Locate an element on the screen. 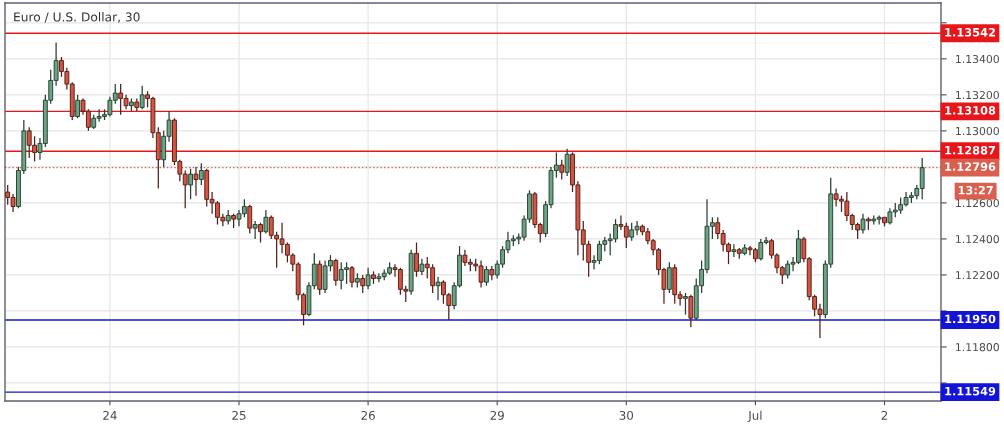 This screenshot has width=1004, height=433. x-tick-label: Jul is located at coordinates (754, 416).